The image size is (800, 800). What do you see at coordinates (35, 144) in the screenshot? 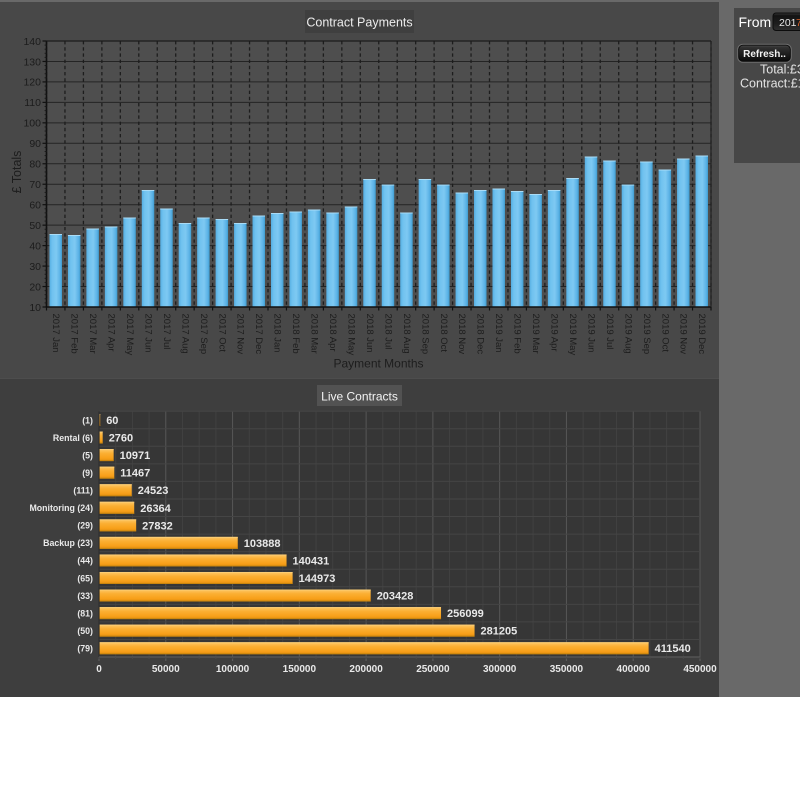
I see `svg-text: 90` at bounding box center [35, 144].